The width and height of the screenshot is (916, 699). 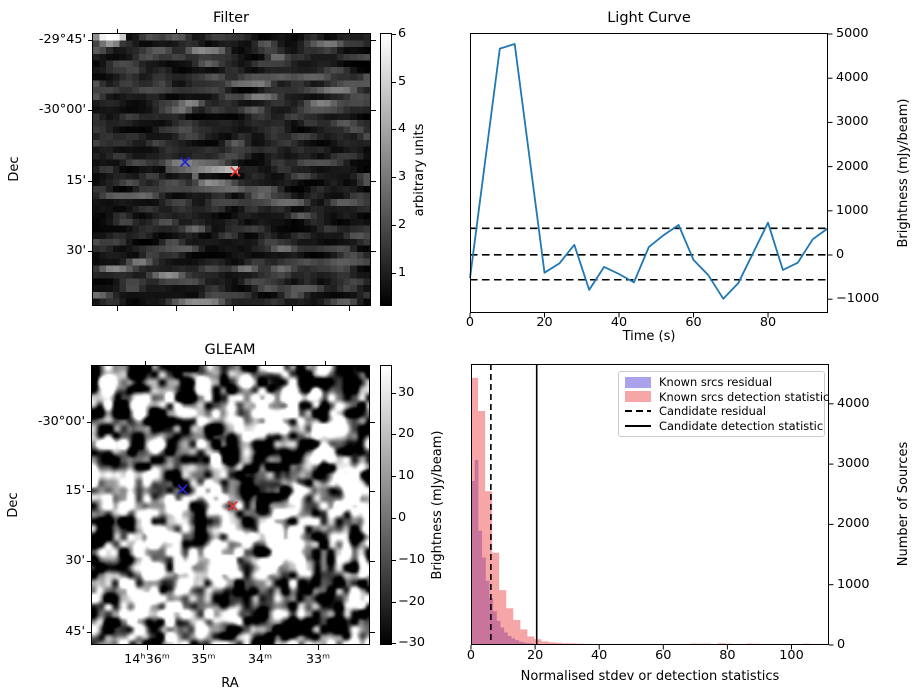 I want to click on legend-label: Known srcs detection statistic, so click(x=744, y=396).